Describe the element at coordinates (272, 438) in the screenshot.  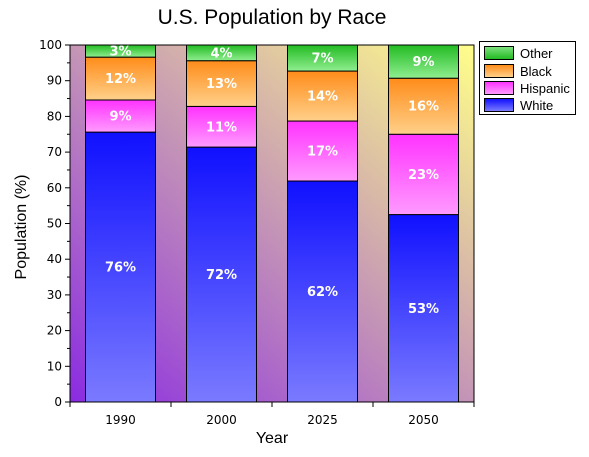
I see `x-axis-label: Year` at that location.